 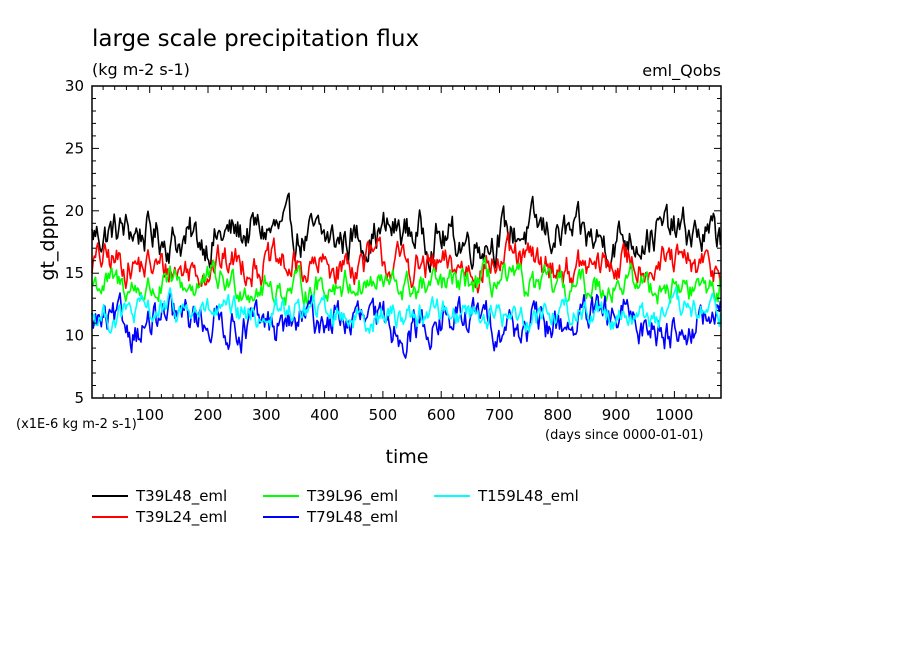 What do you see at coordinates (74, 86) in the screenshot?
I see `y-tick-label: 30` at bounding box center [74, 86].